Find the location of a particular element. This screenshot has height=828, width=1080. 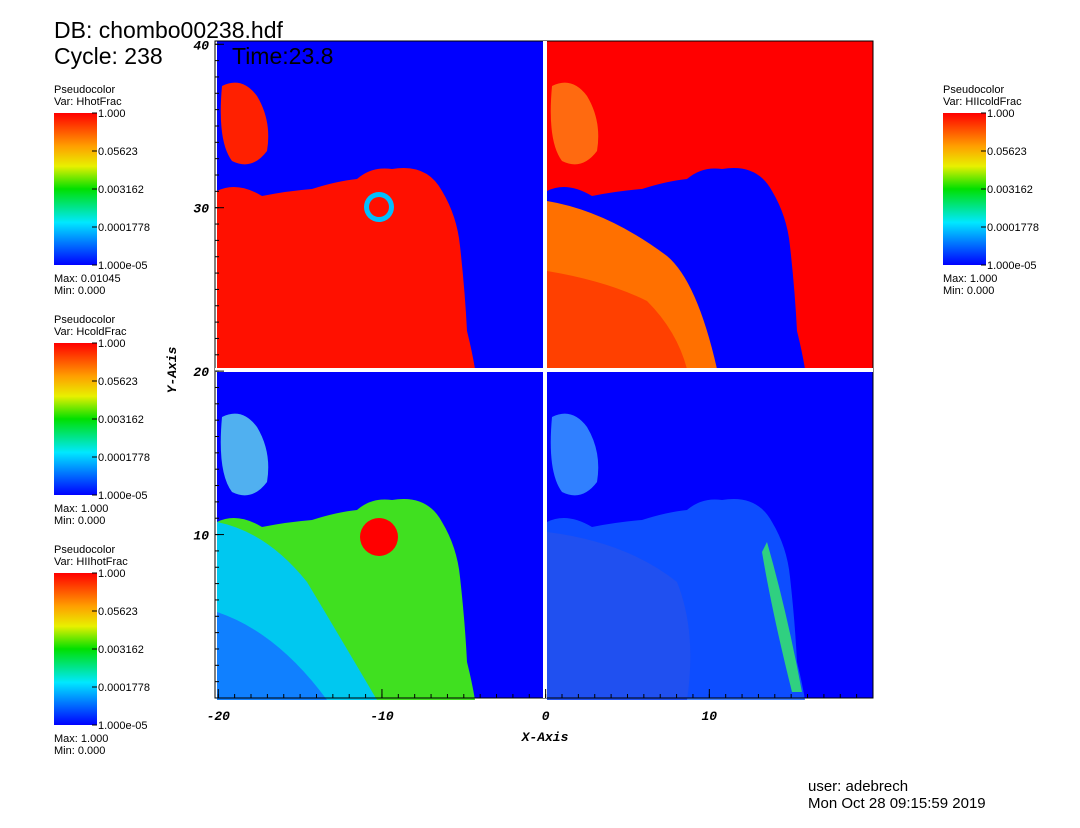

user: user: adebrech is located at coordinates (858, 786).